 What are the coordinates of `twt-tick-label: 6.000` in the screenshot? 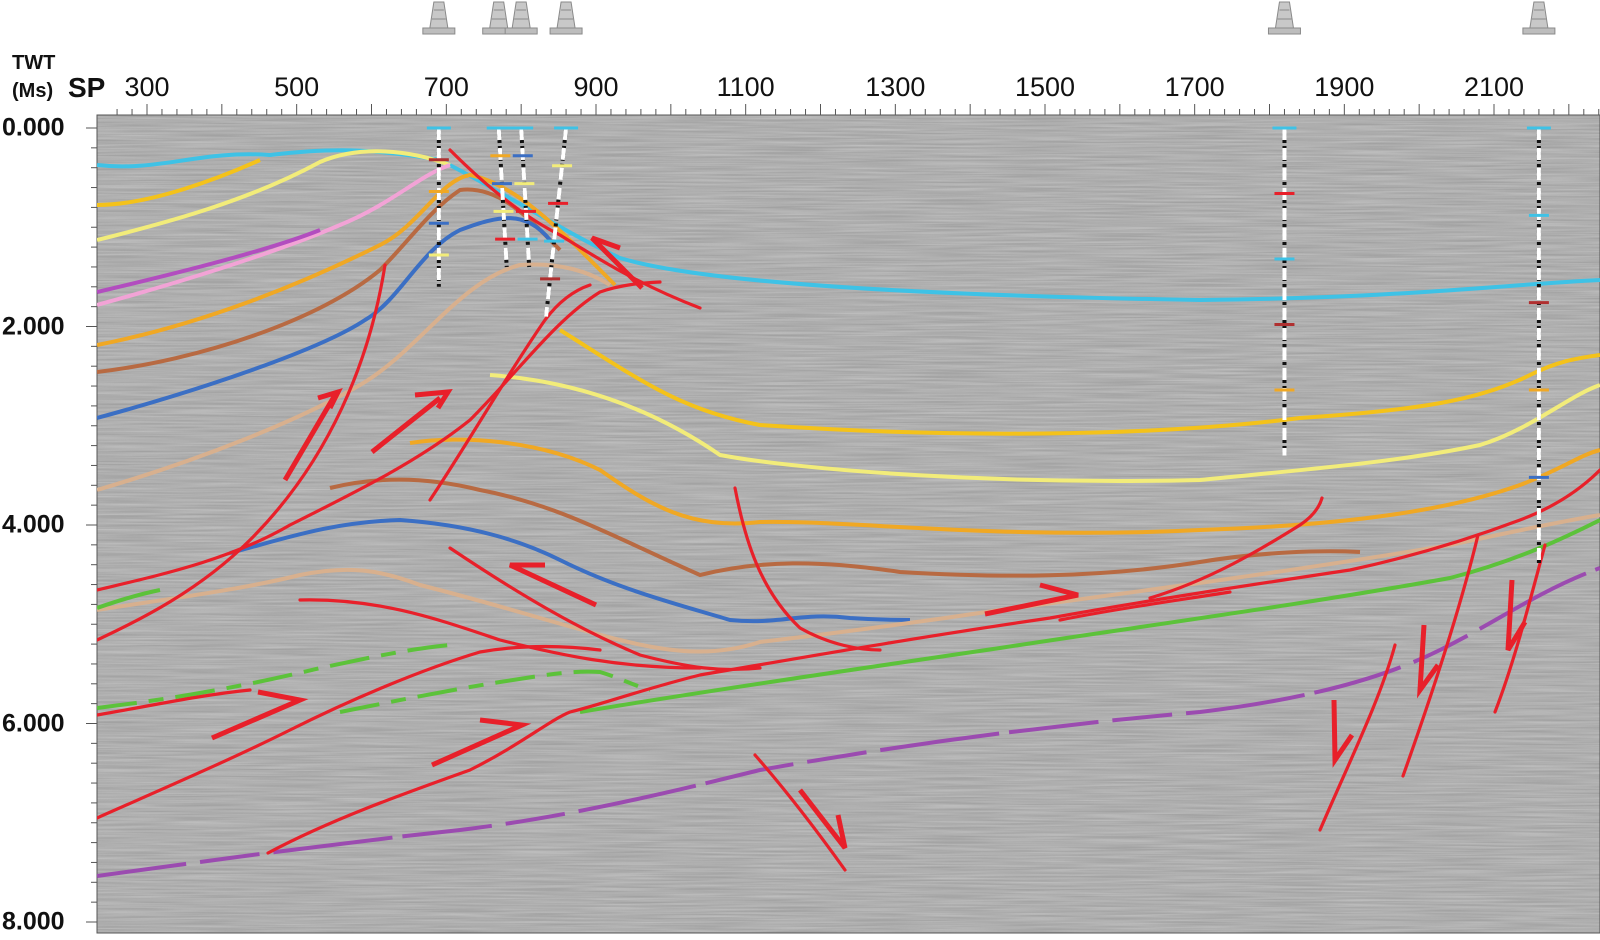 It's located at (33, 723).